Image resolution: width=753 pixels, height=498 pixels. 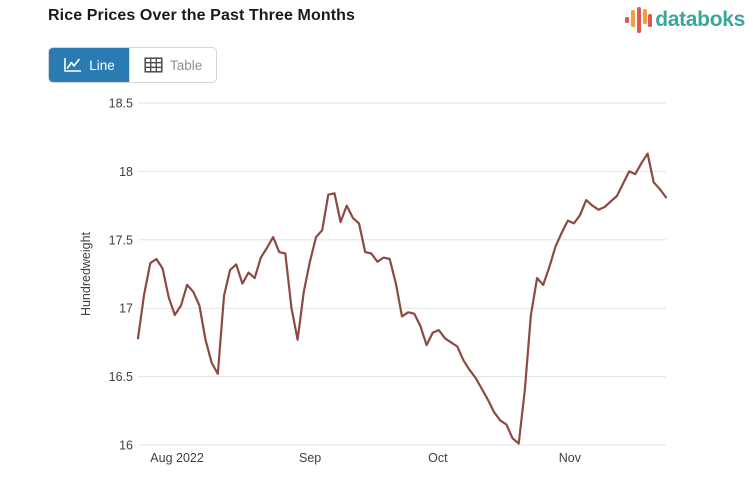 I want to click on line-view-label: Line, so click(x=102, y=65).